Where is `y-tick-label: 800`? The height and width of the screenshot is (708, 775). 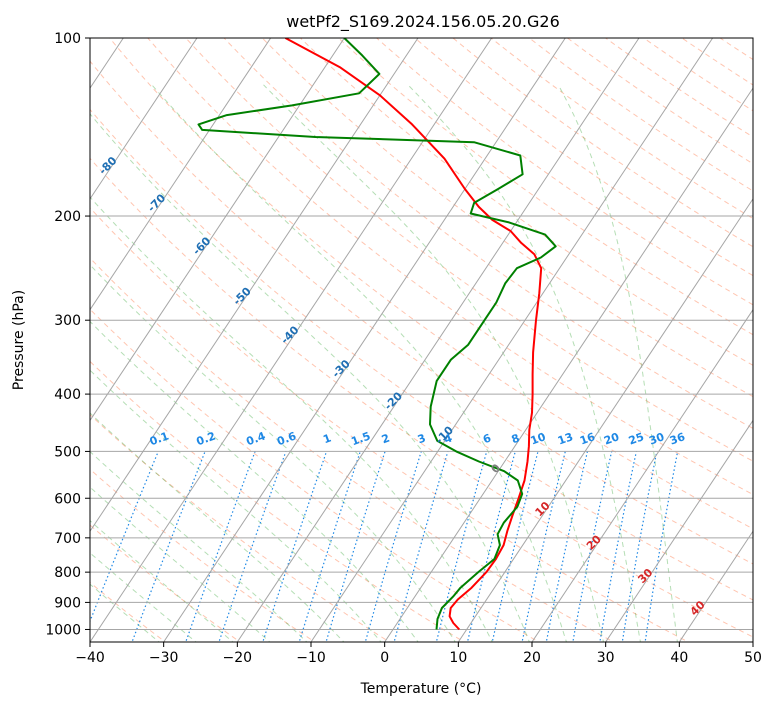
y-tick-label: 800 is located at coordinates (67, 573).